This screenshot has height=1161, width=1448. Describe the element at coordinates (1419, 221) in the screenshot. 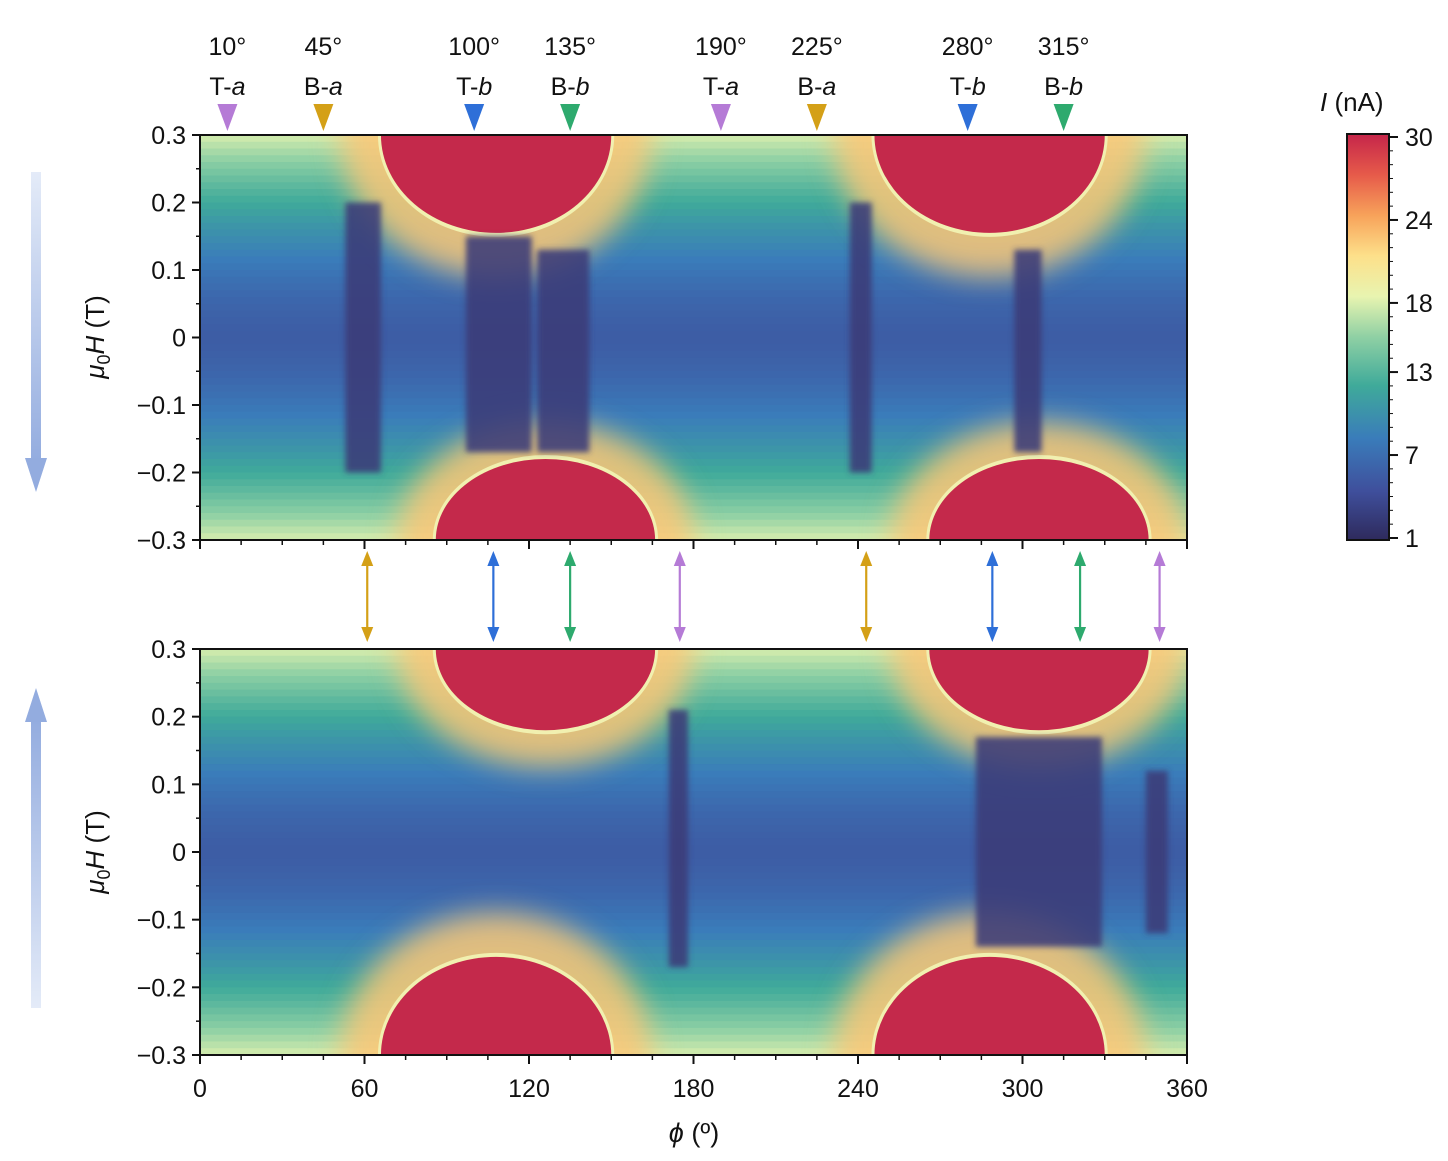

I see `colorbar-tick-label: 24` at that location.